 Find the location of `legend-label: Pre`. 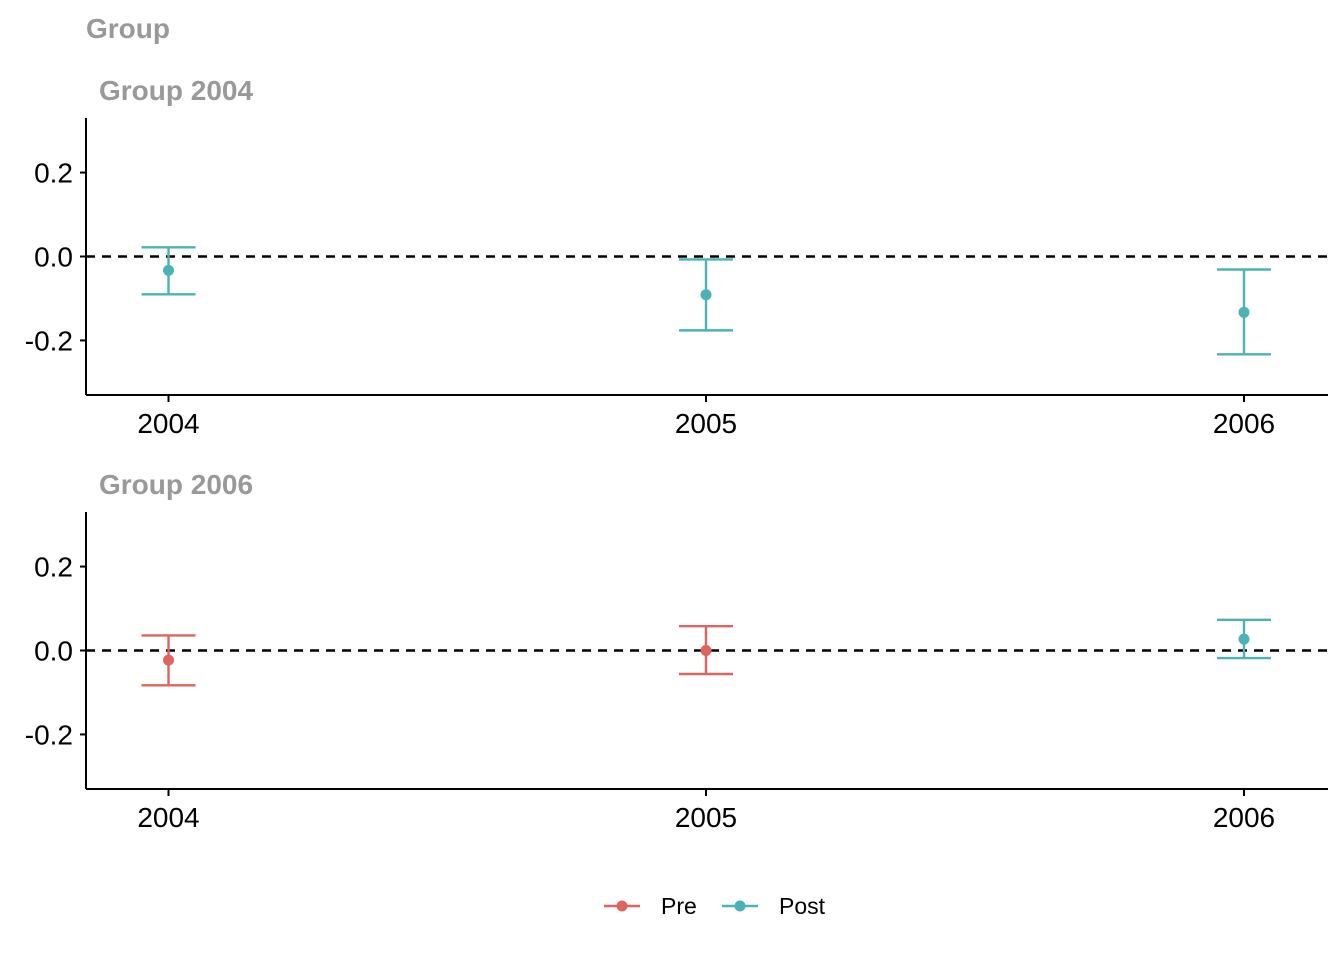

legend-label: Pre is located at coordinates (679, 906).